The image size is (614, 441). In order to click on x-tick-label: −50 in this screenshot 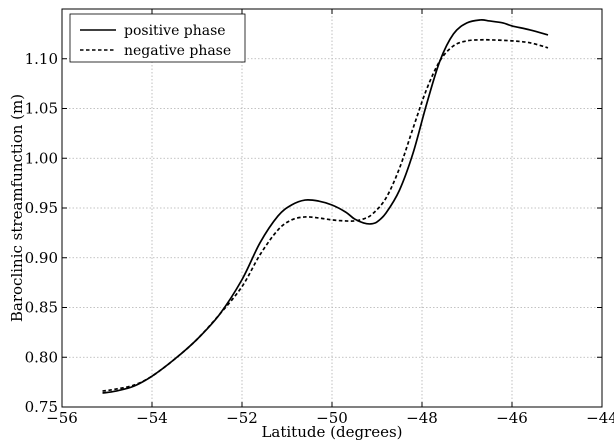, I will do `click(332, 418)`.